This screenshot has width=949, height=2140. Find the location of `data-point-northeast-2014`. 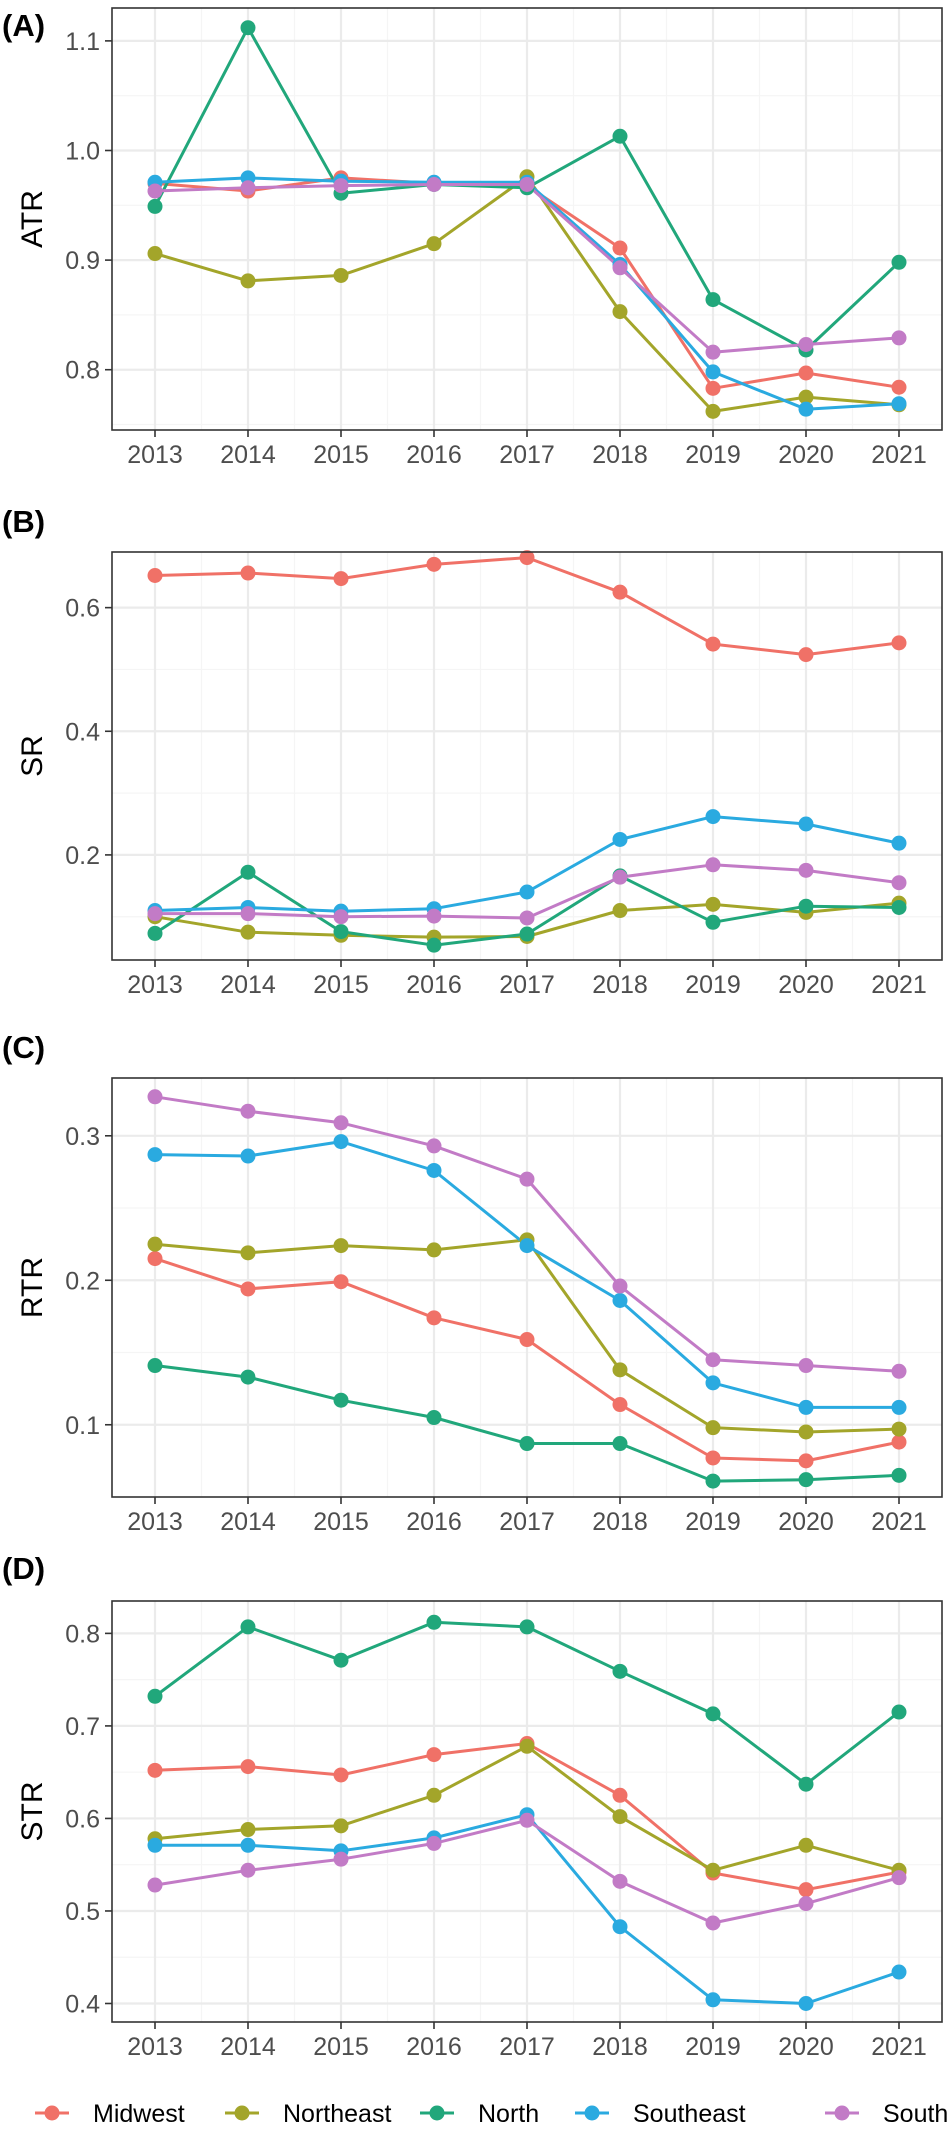

data-point-northeast-2014 is located at coordinates (248, 1830).